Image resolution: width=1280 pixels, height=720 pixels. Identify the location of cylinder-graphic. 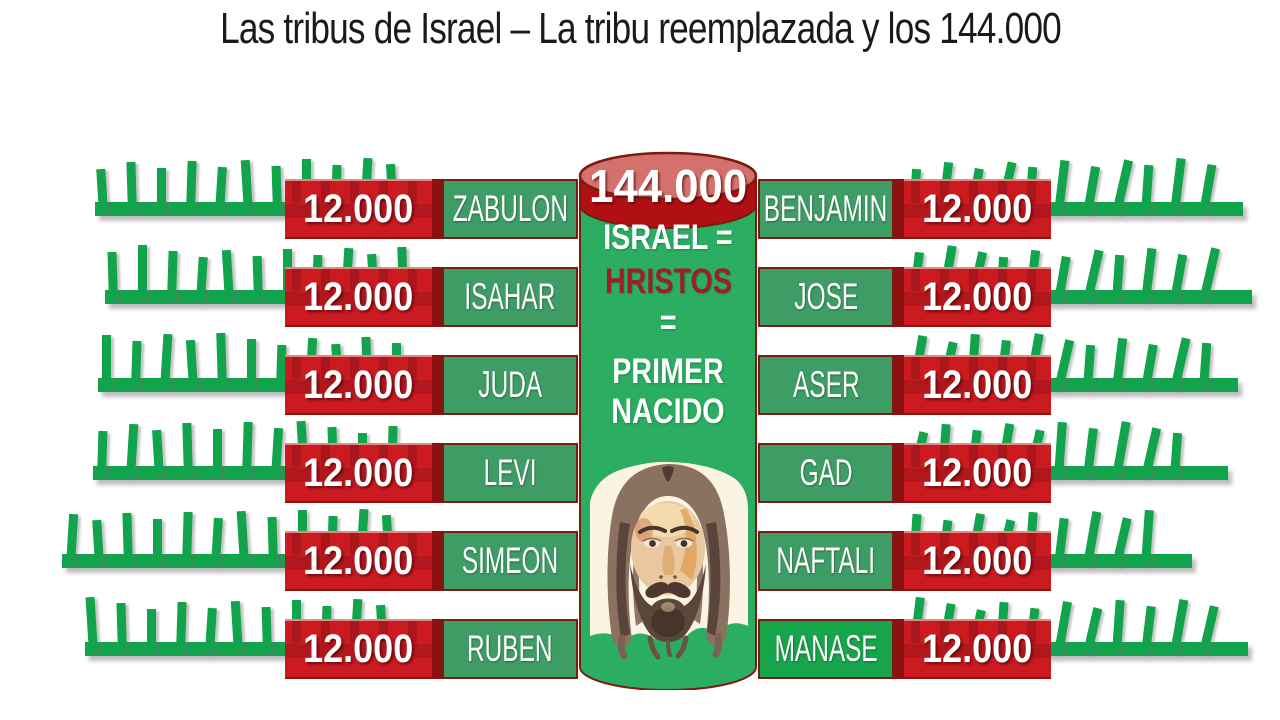
(668, 420).